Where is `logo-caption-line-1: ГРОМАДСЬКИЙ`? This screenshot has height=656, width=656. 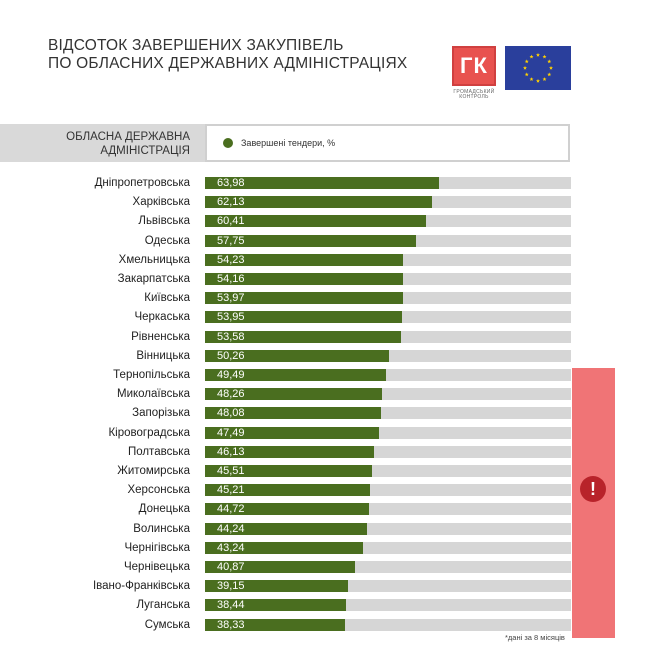
logo-caption-line-1: ГРОМАДСЬКИЙ is located at coordinates (474, 92).